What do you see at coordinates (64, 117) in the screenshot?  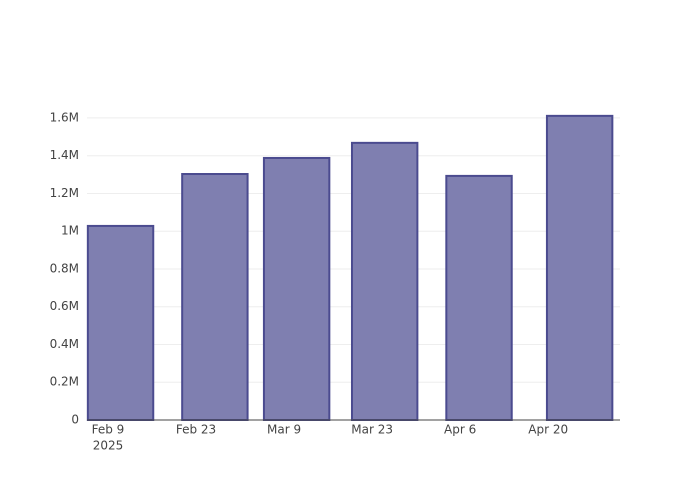 I see `y-tick-label: 1.6M` at bounding box center [64, 117].